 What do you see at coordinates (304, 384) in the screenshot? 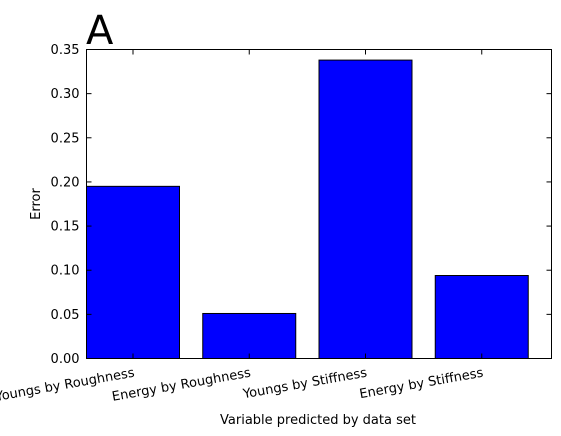
I see `x-tick-label: Youngs by Stiffness` at bounding box center [304, 384].